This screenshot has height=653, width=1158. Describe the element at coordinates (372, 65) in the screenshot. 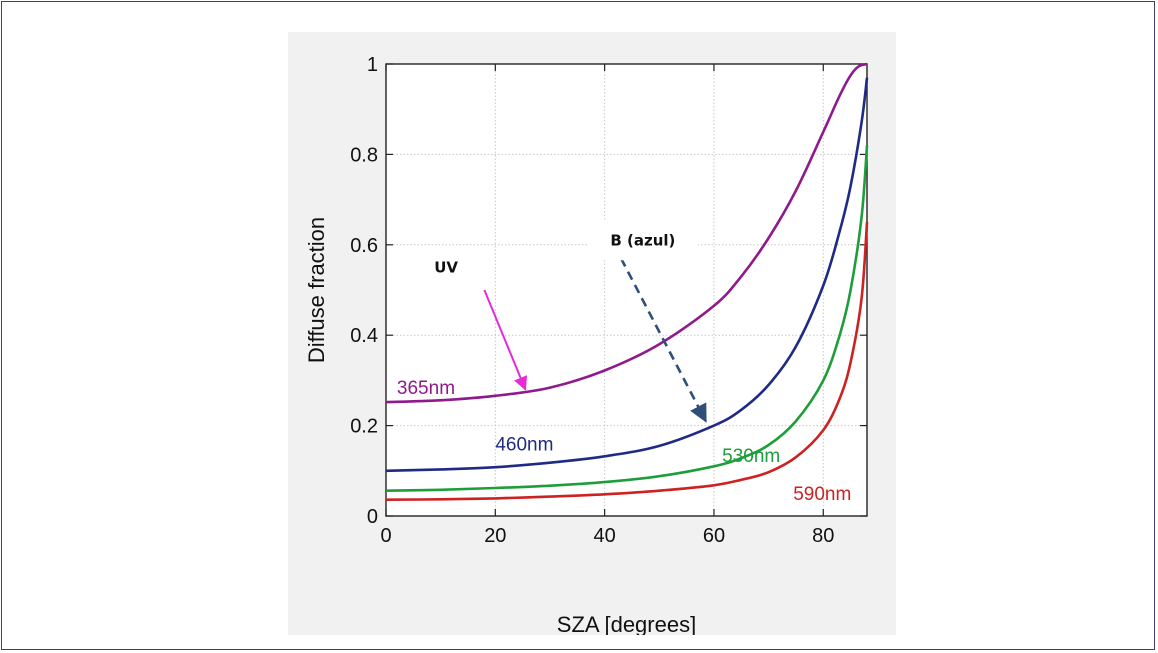

I see `y-tick-label: 1` at that location.